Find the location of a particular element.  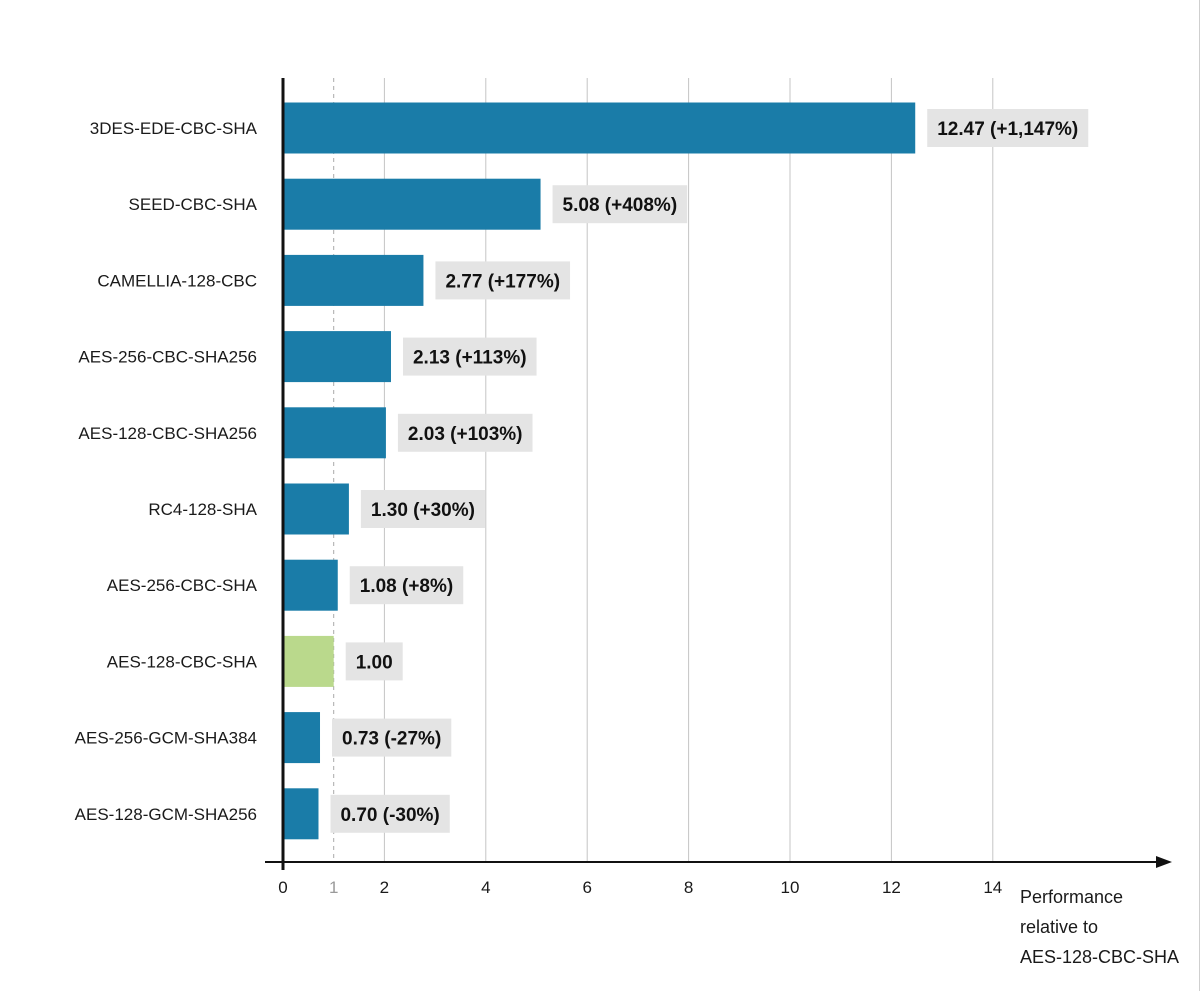

category-label: AES-256-CBC-SHA is located at coordinates (182, 585).